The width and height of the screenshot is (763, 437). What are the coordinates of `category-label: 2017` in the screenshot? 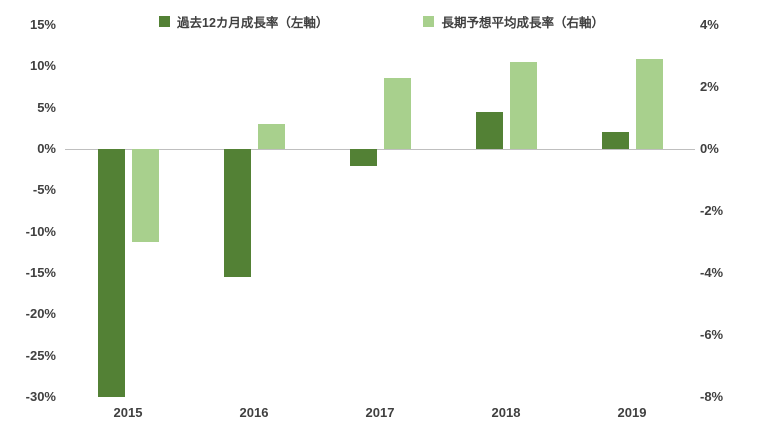 It's located at (380, 412).